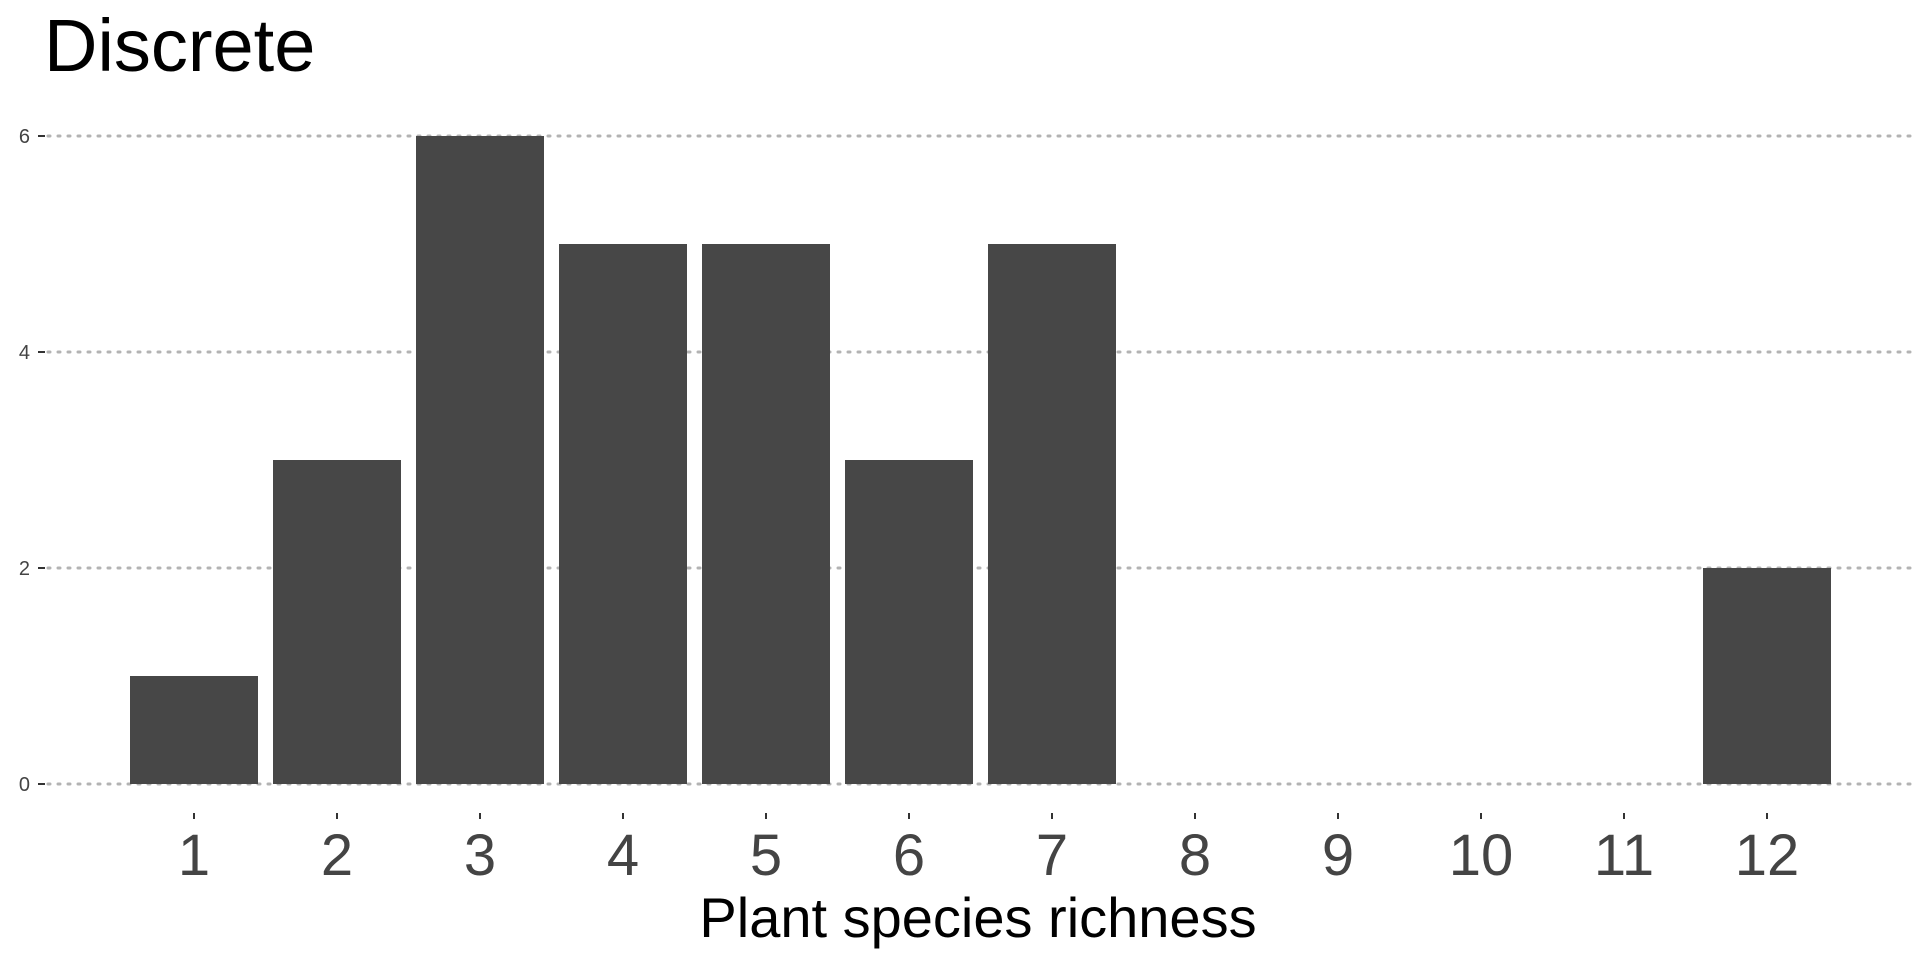 Image resolution: width=1920 pixels, height=960 pixels. Describe the element at coordinates (1481, 855) in the screenshot. I see `x-tick-label: 10` at that location.